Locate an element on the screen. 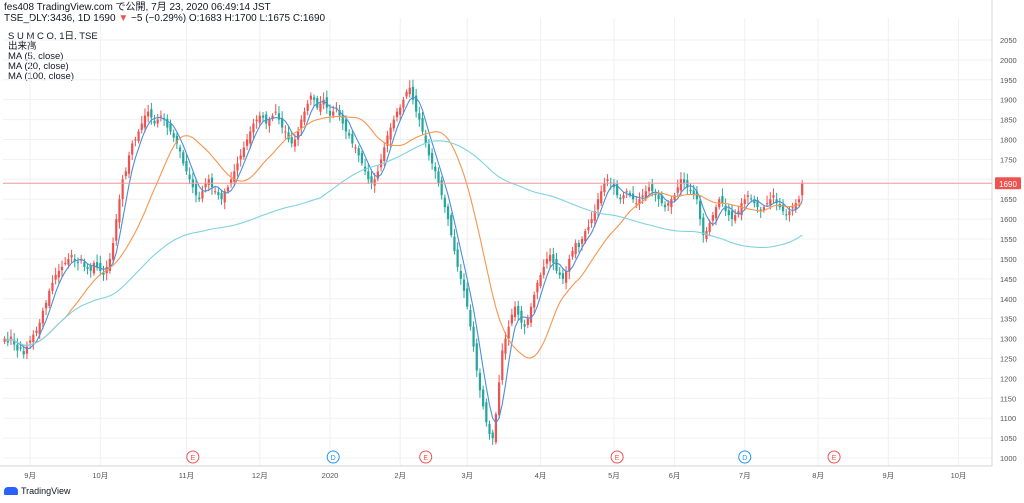 Image resolution: width=1024 pixels, height=503 pixels. indicator-ma20: MA (20, close) is located at coordinates (38, 66).